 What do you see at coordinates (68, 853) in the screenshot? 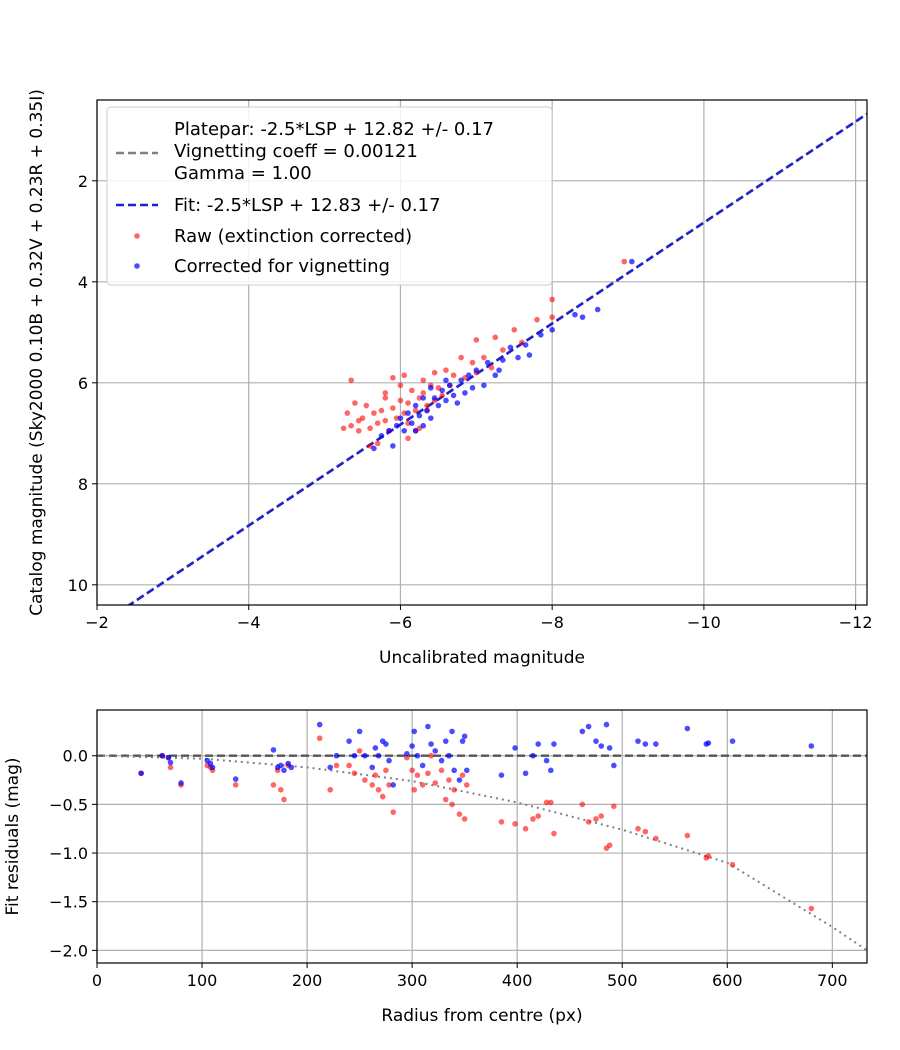
I see `y-tick-label: −1.0` at bounding box center [68, 853].